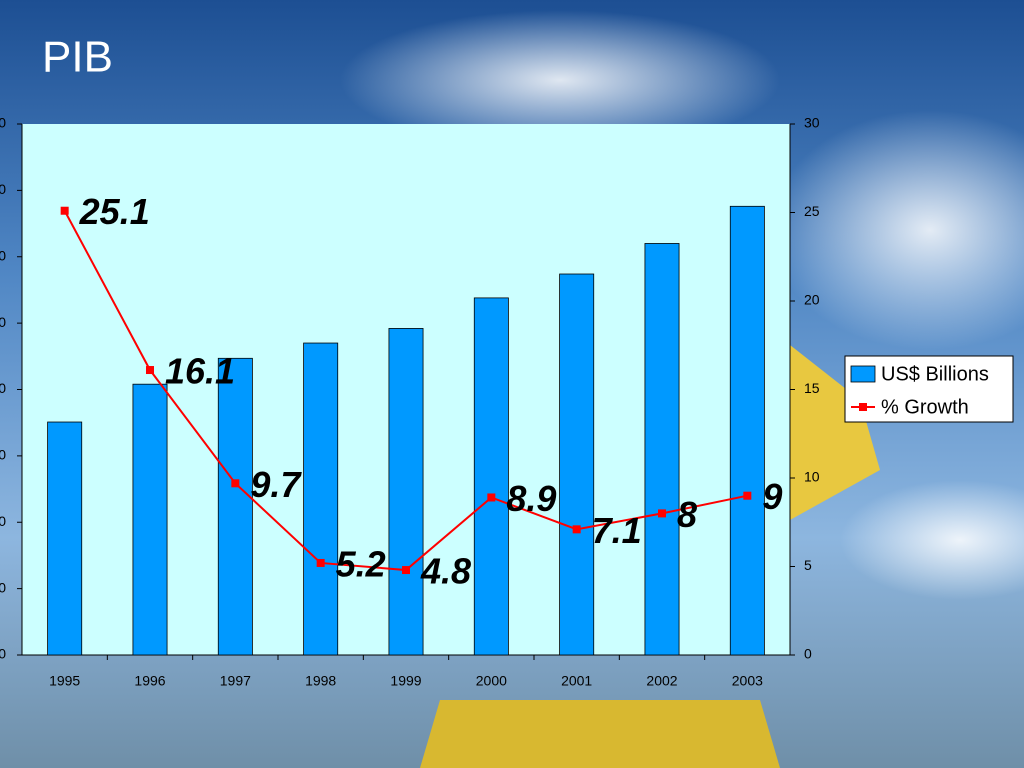 The width and height of the screenshot is (1024, 768). I want to click on y-tick-label: 200, so click(3, 521).